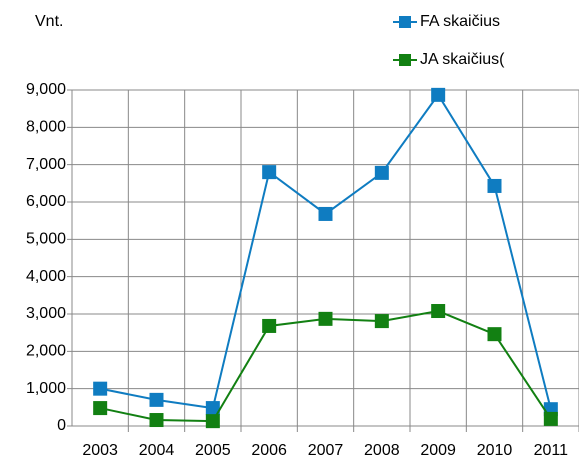 This screenshot has width=579, height=462. I want to click on x-tick-label: 2003, so click(100, 450).